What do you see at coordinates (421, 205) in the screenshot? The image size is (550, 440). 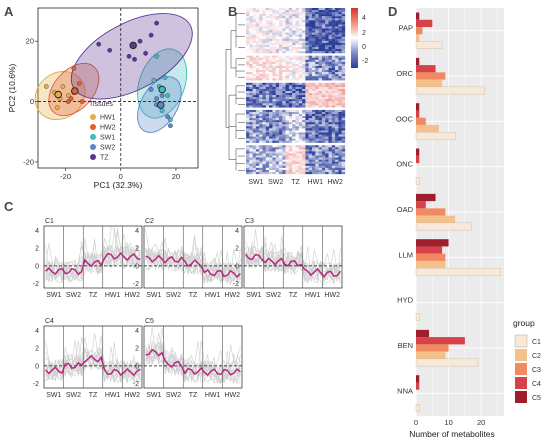 I see `bar-oad-c4` at bounding box center [421, 205].